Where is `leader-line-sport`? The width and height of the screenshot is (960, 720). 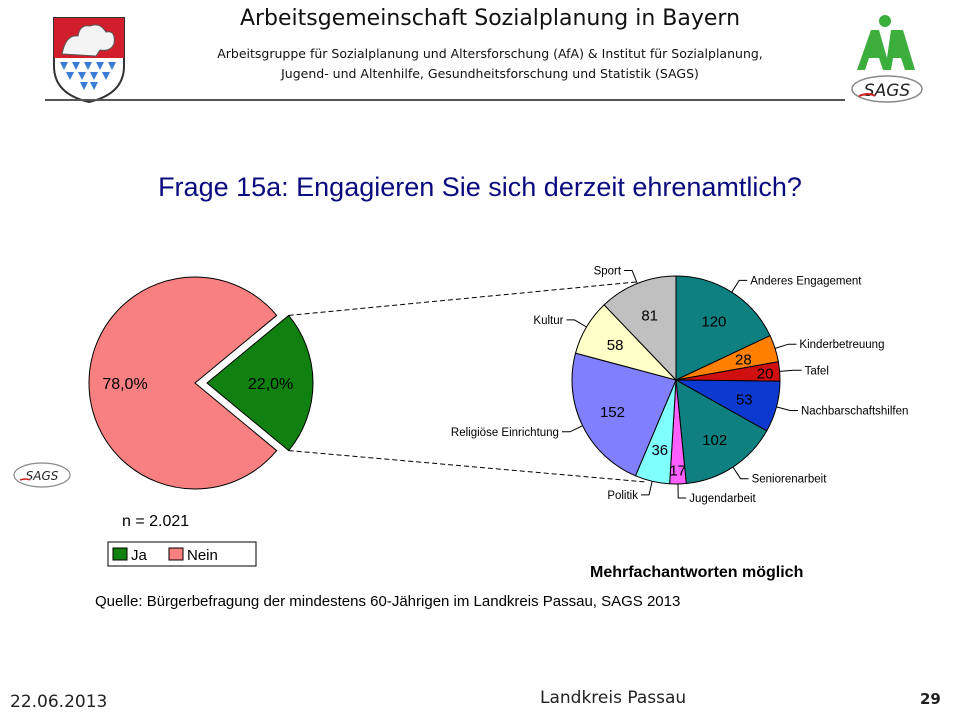 leader-line-sport is located at coordinates (631, 277).